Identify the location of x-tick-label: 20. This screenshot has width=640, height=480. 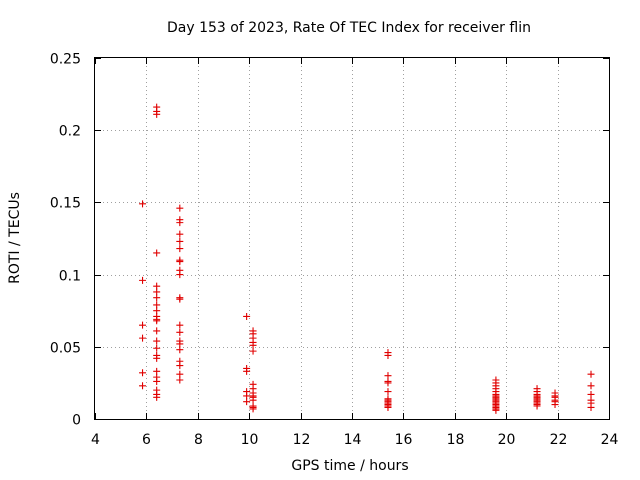
(507, 440).